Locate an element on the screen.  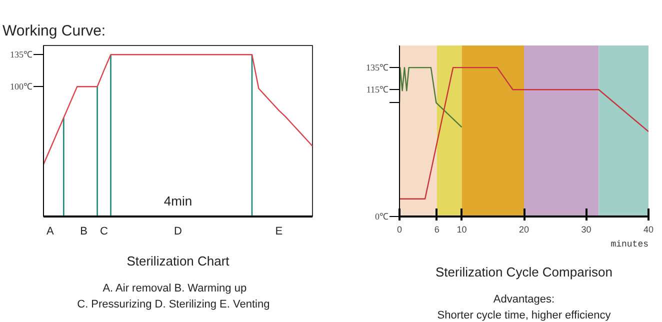
x-tick-label: 10 is located at coordinates (461, 229).